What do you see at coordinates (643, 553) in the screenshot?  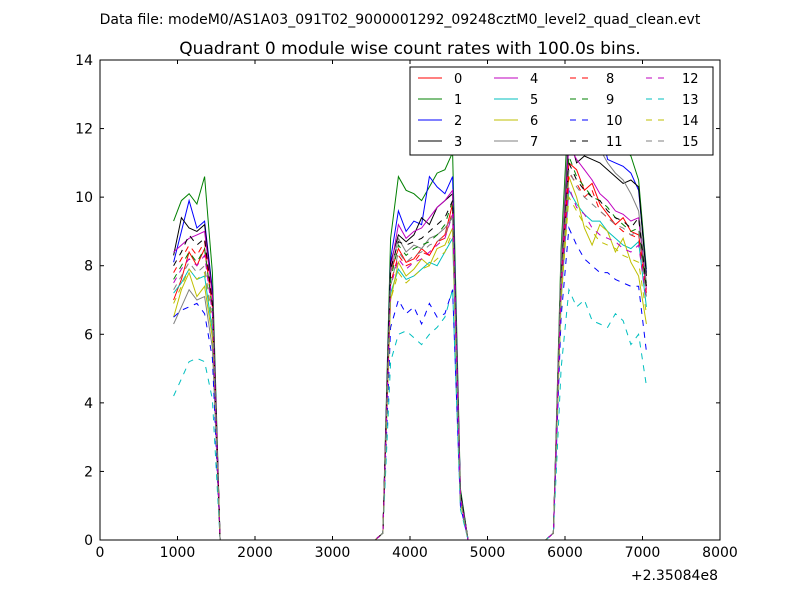 I see `x-tick-label: 7000` at bounding box center [643, 553].